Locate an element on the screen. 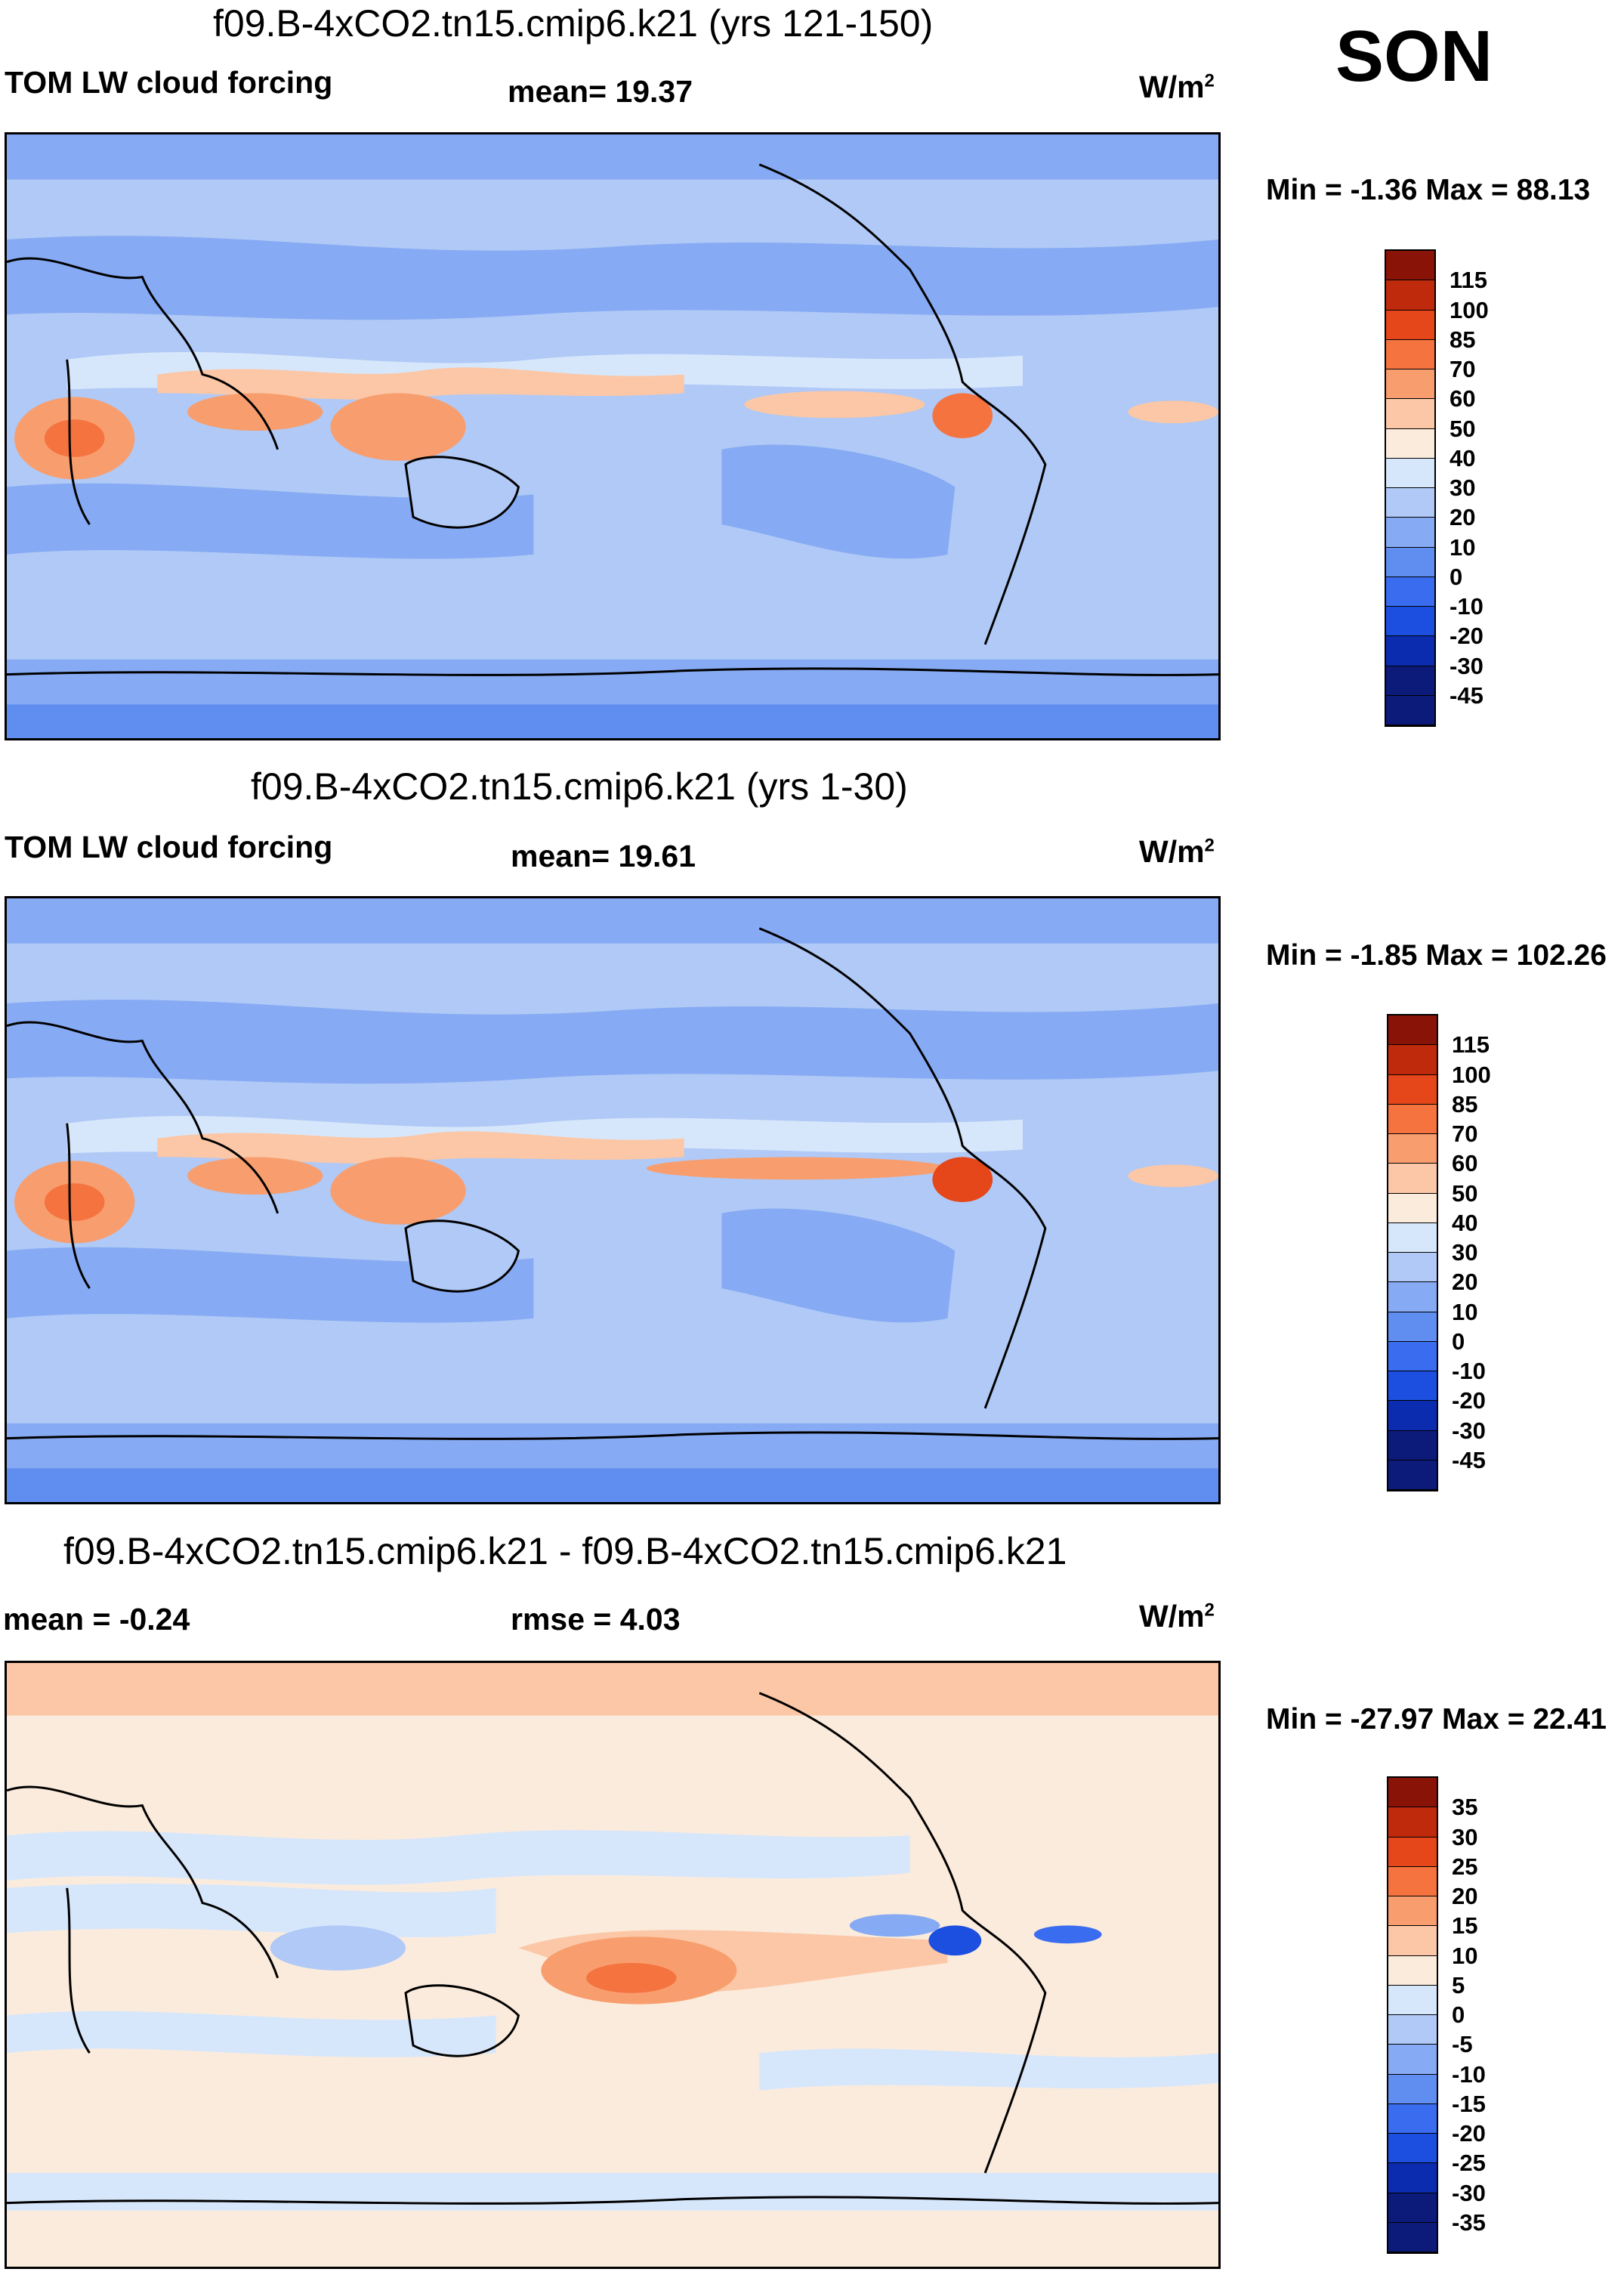 The width and height of the screenshot is (1624, 2275). panel2-minmax: Min = -1.85 Max = 102.26 is located at coordinates (1436, 955).